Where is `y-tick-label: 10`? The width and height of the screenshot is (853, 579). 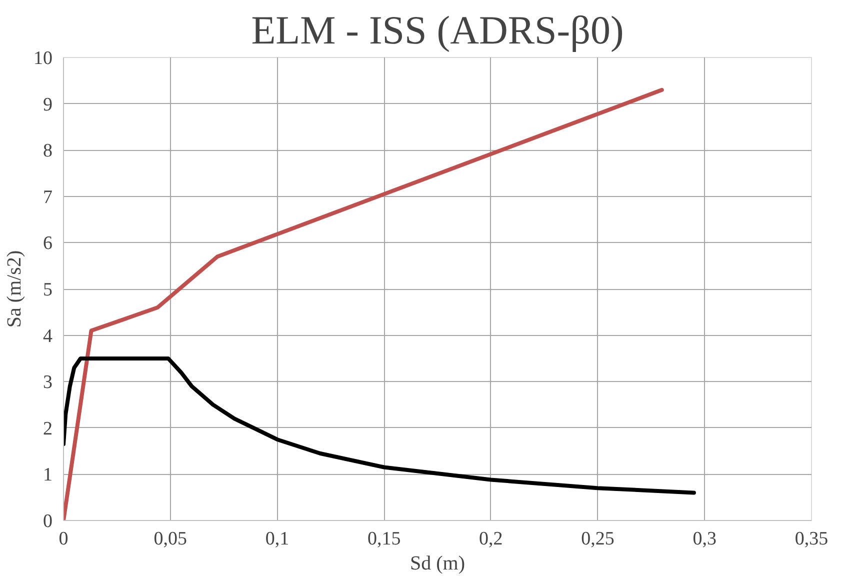 y-tick-label: 10 is located at coordinates (43, 58).